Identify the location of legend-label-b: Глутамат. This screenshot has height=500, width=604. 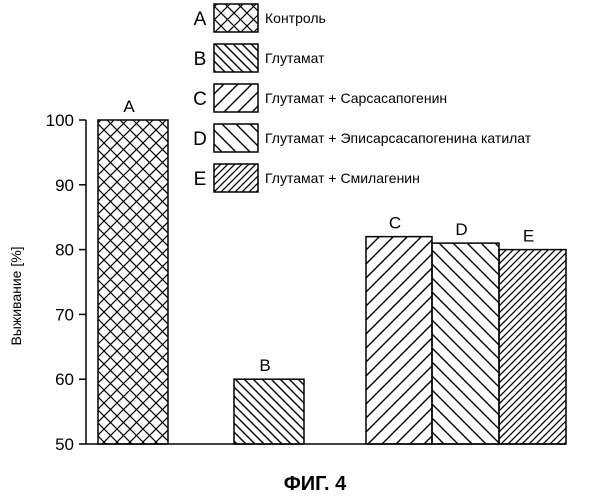
(295, 58).